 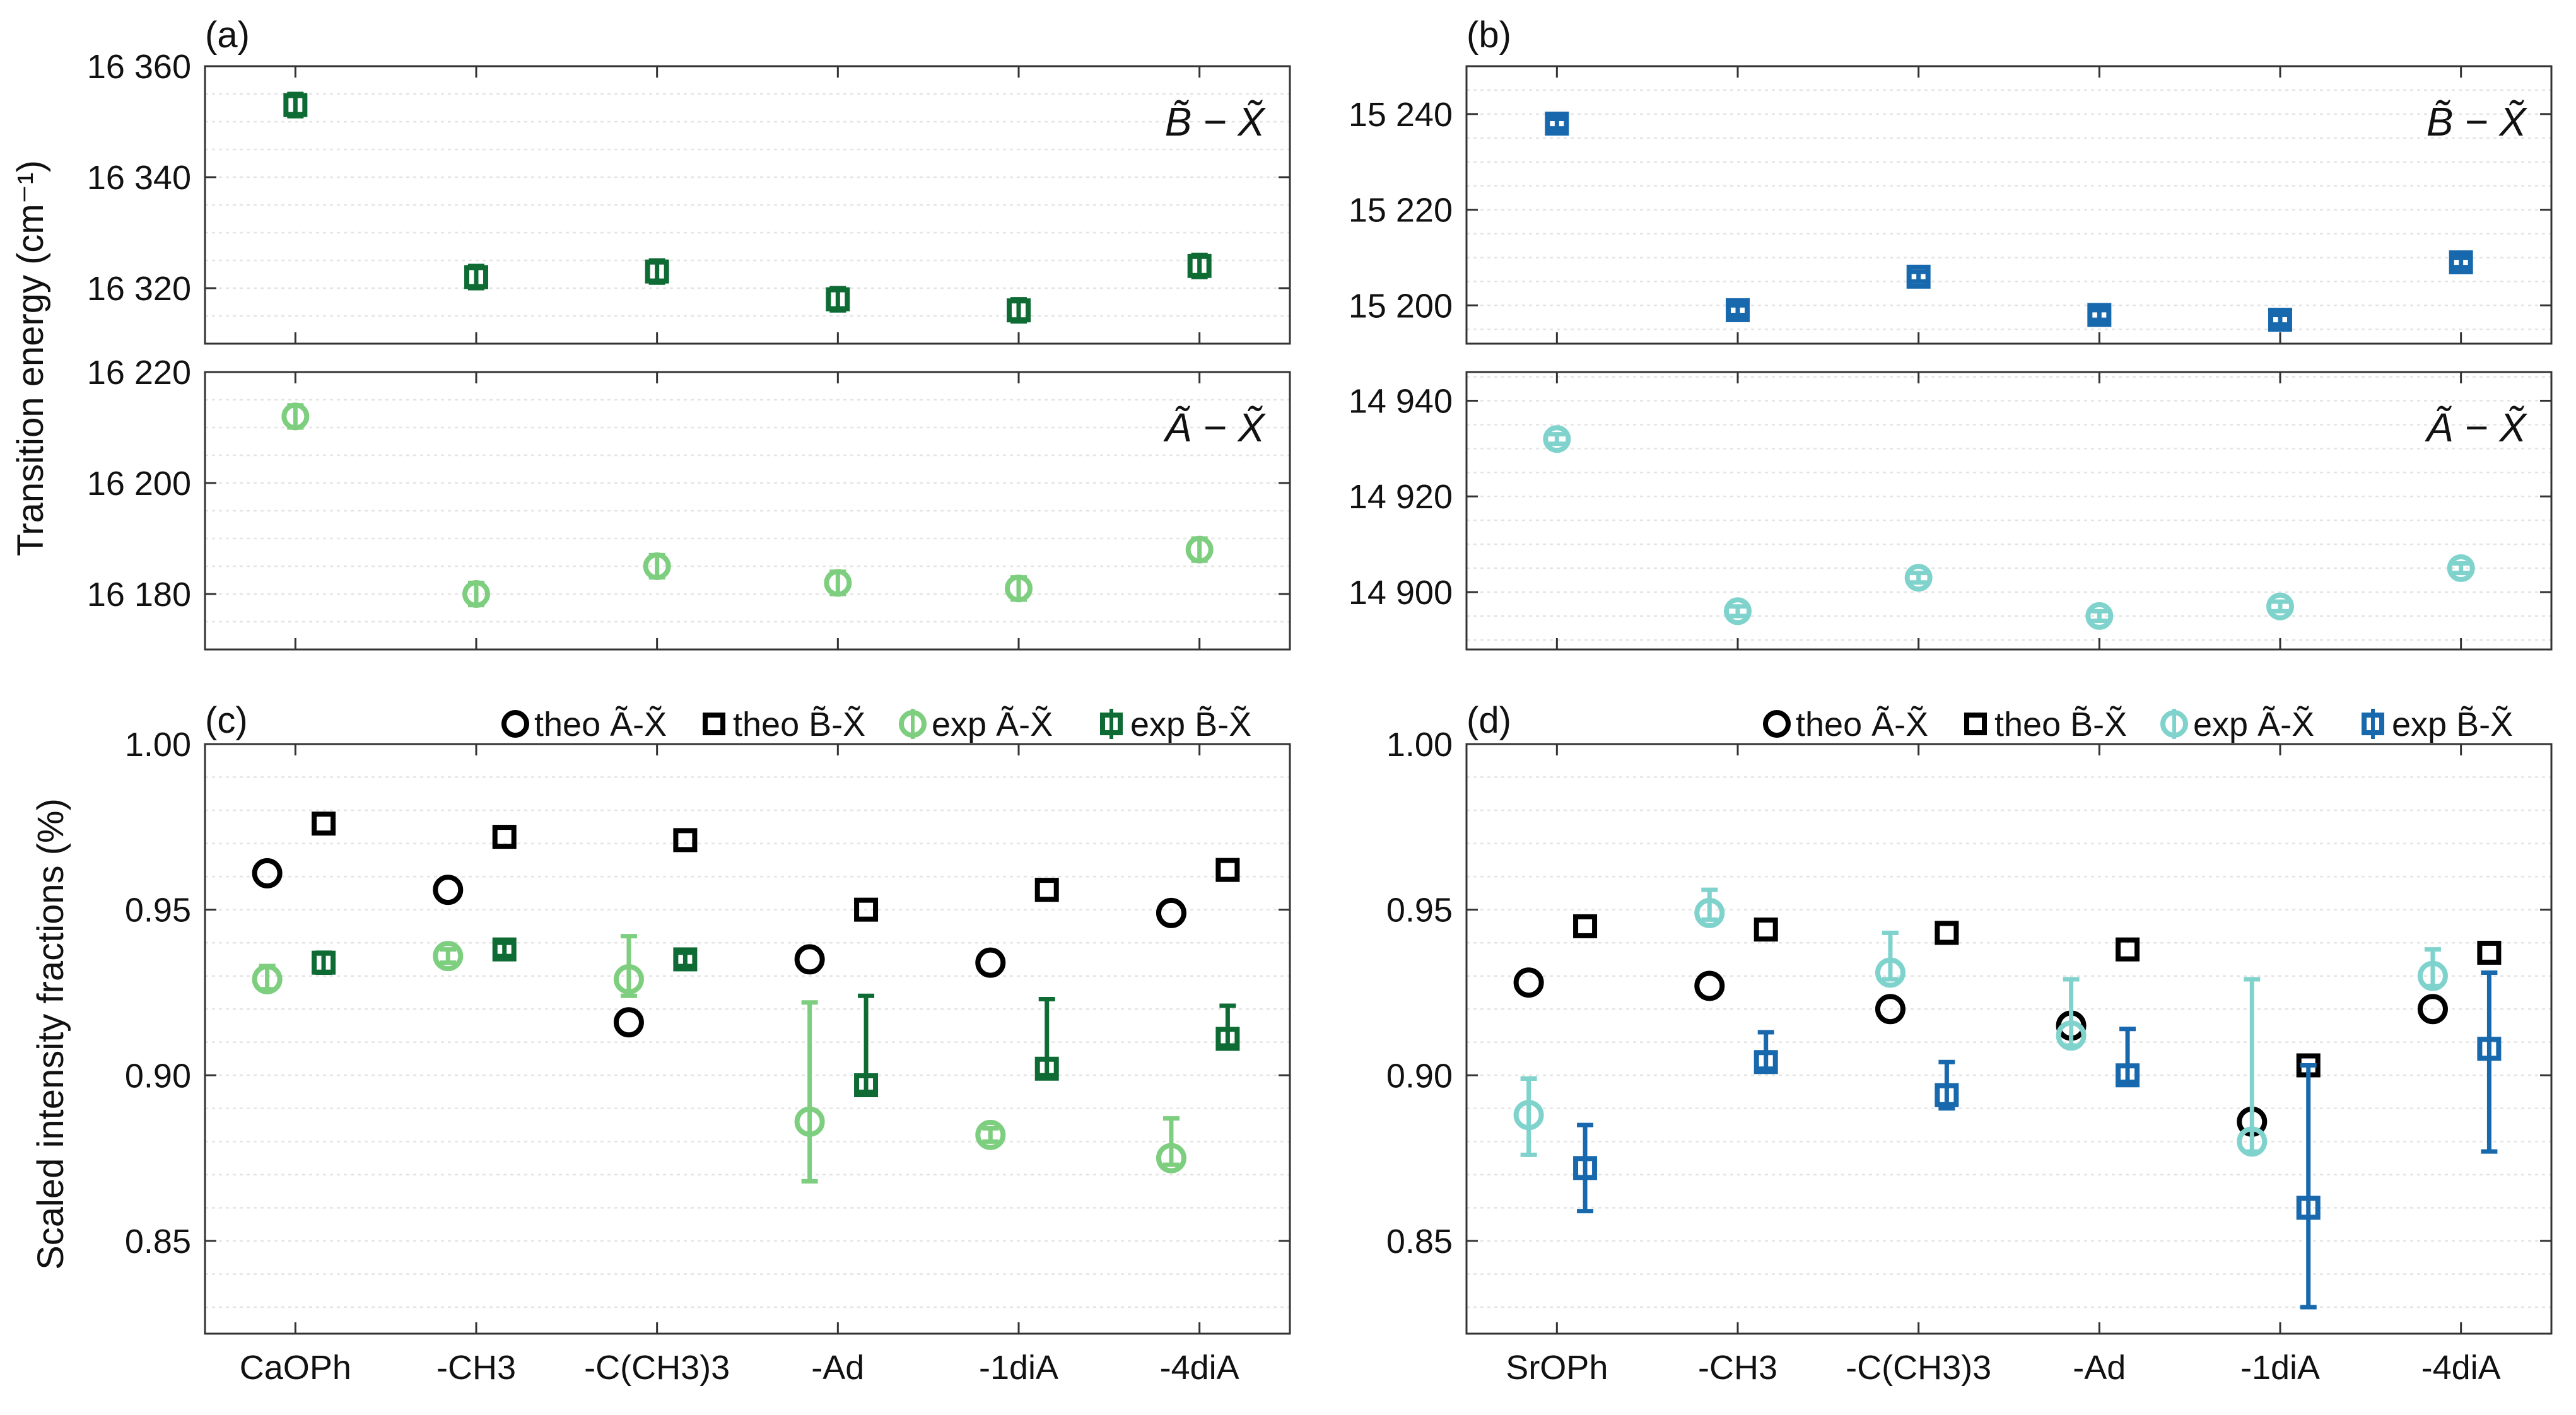 I want to click on y-tick-label: 16 200, so click(x=139, y=484).